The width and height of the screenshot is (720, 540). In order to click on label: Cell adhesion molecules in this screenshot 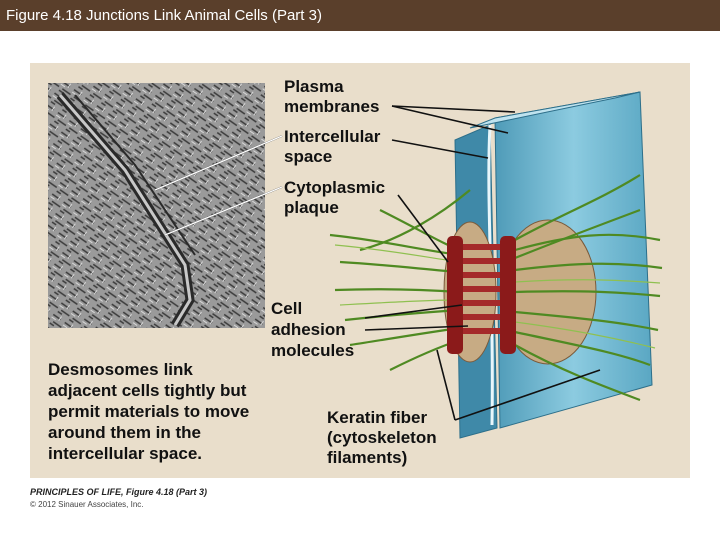, I will do `click(312, 329)`.